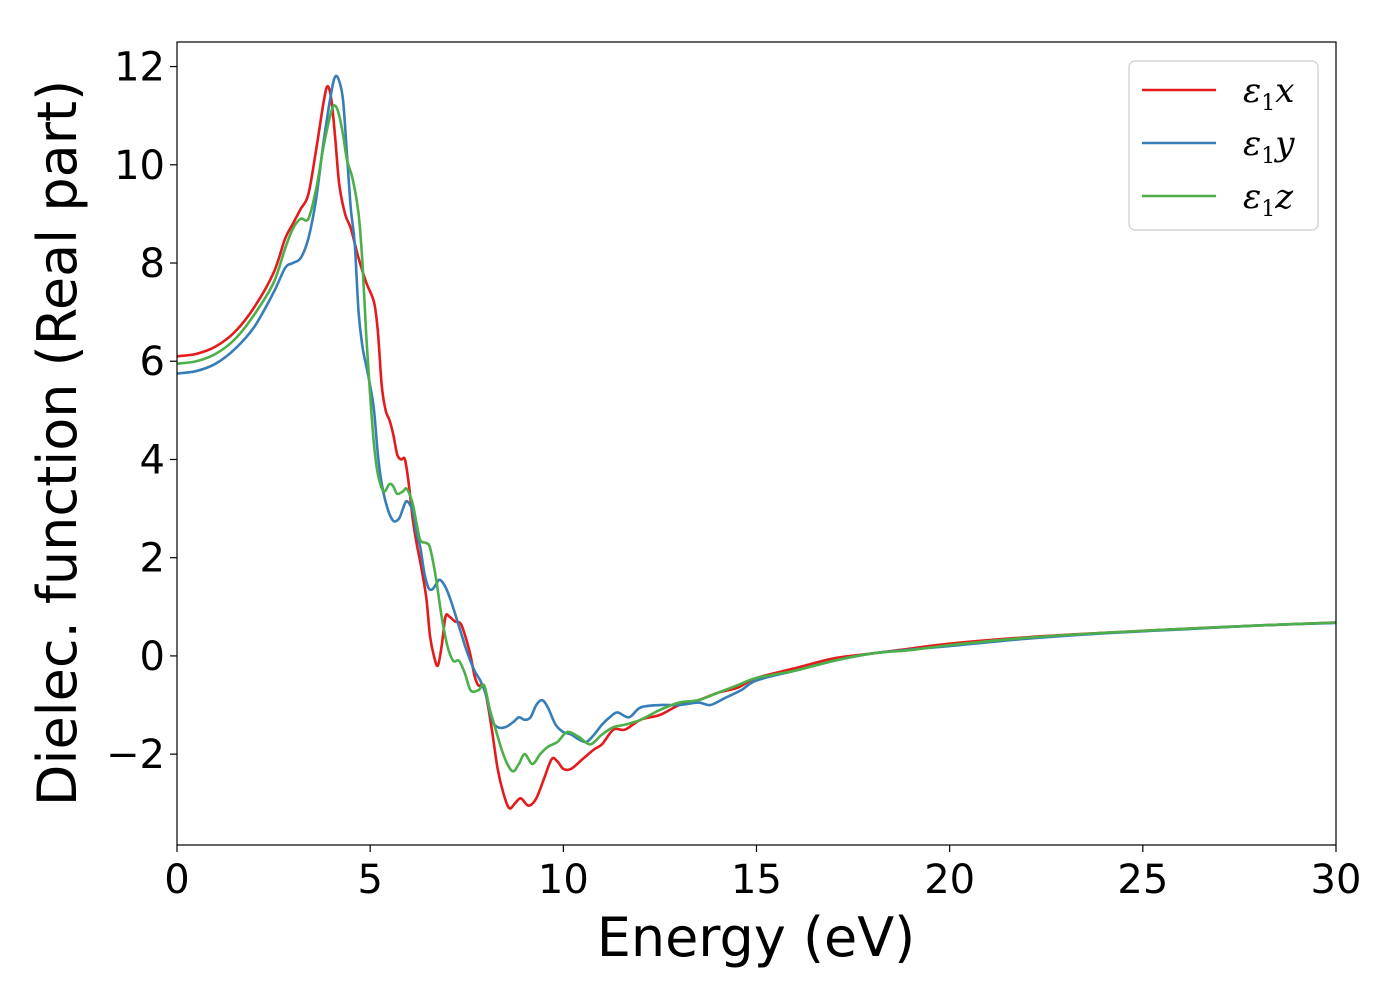 The width and height of the screenshot is (1400, 1000). Describe the element at coordinates (1269, 146) in the screenshot. I see `legend-label-y: ε1y` at that location.